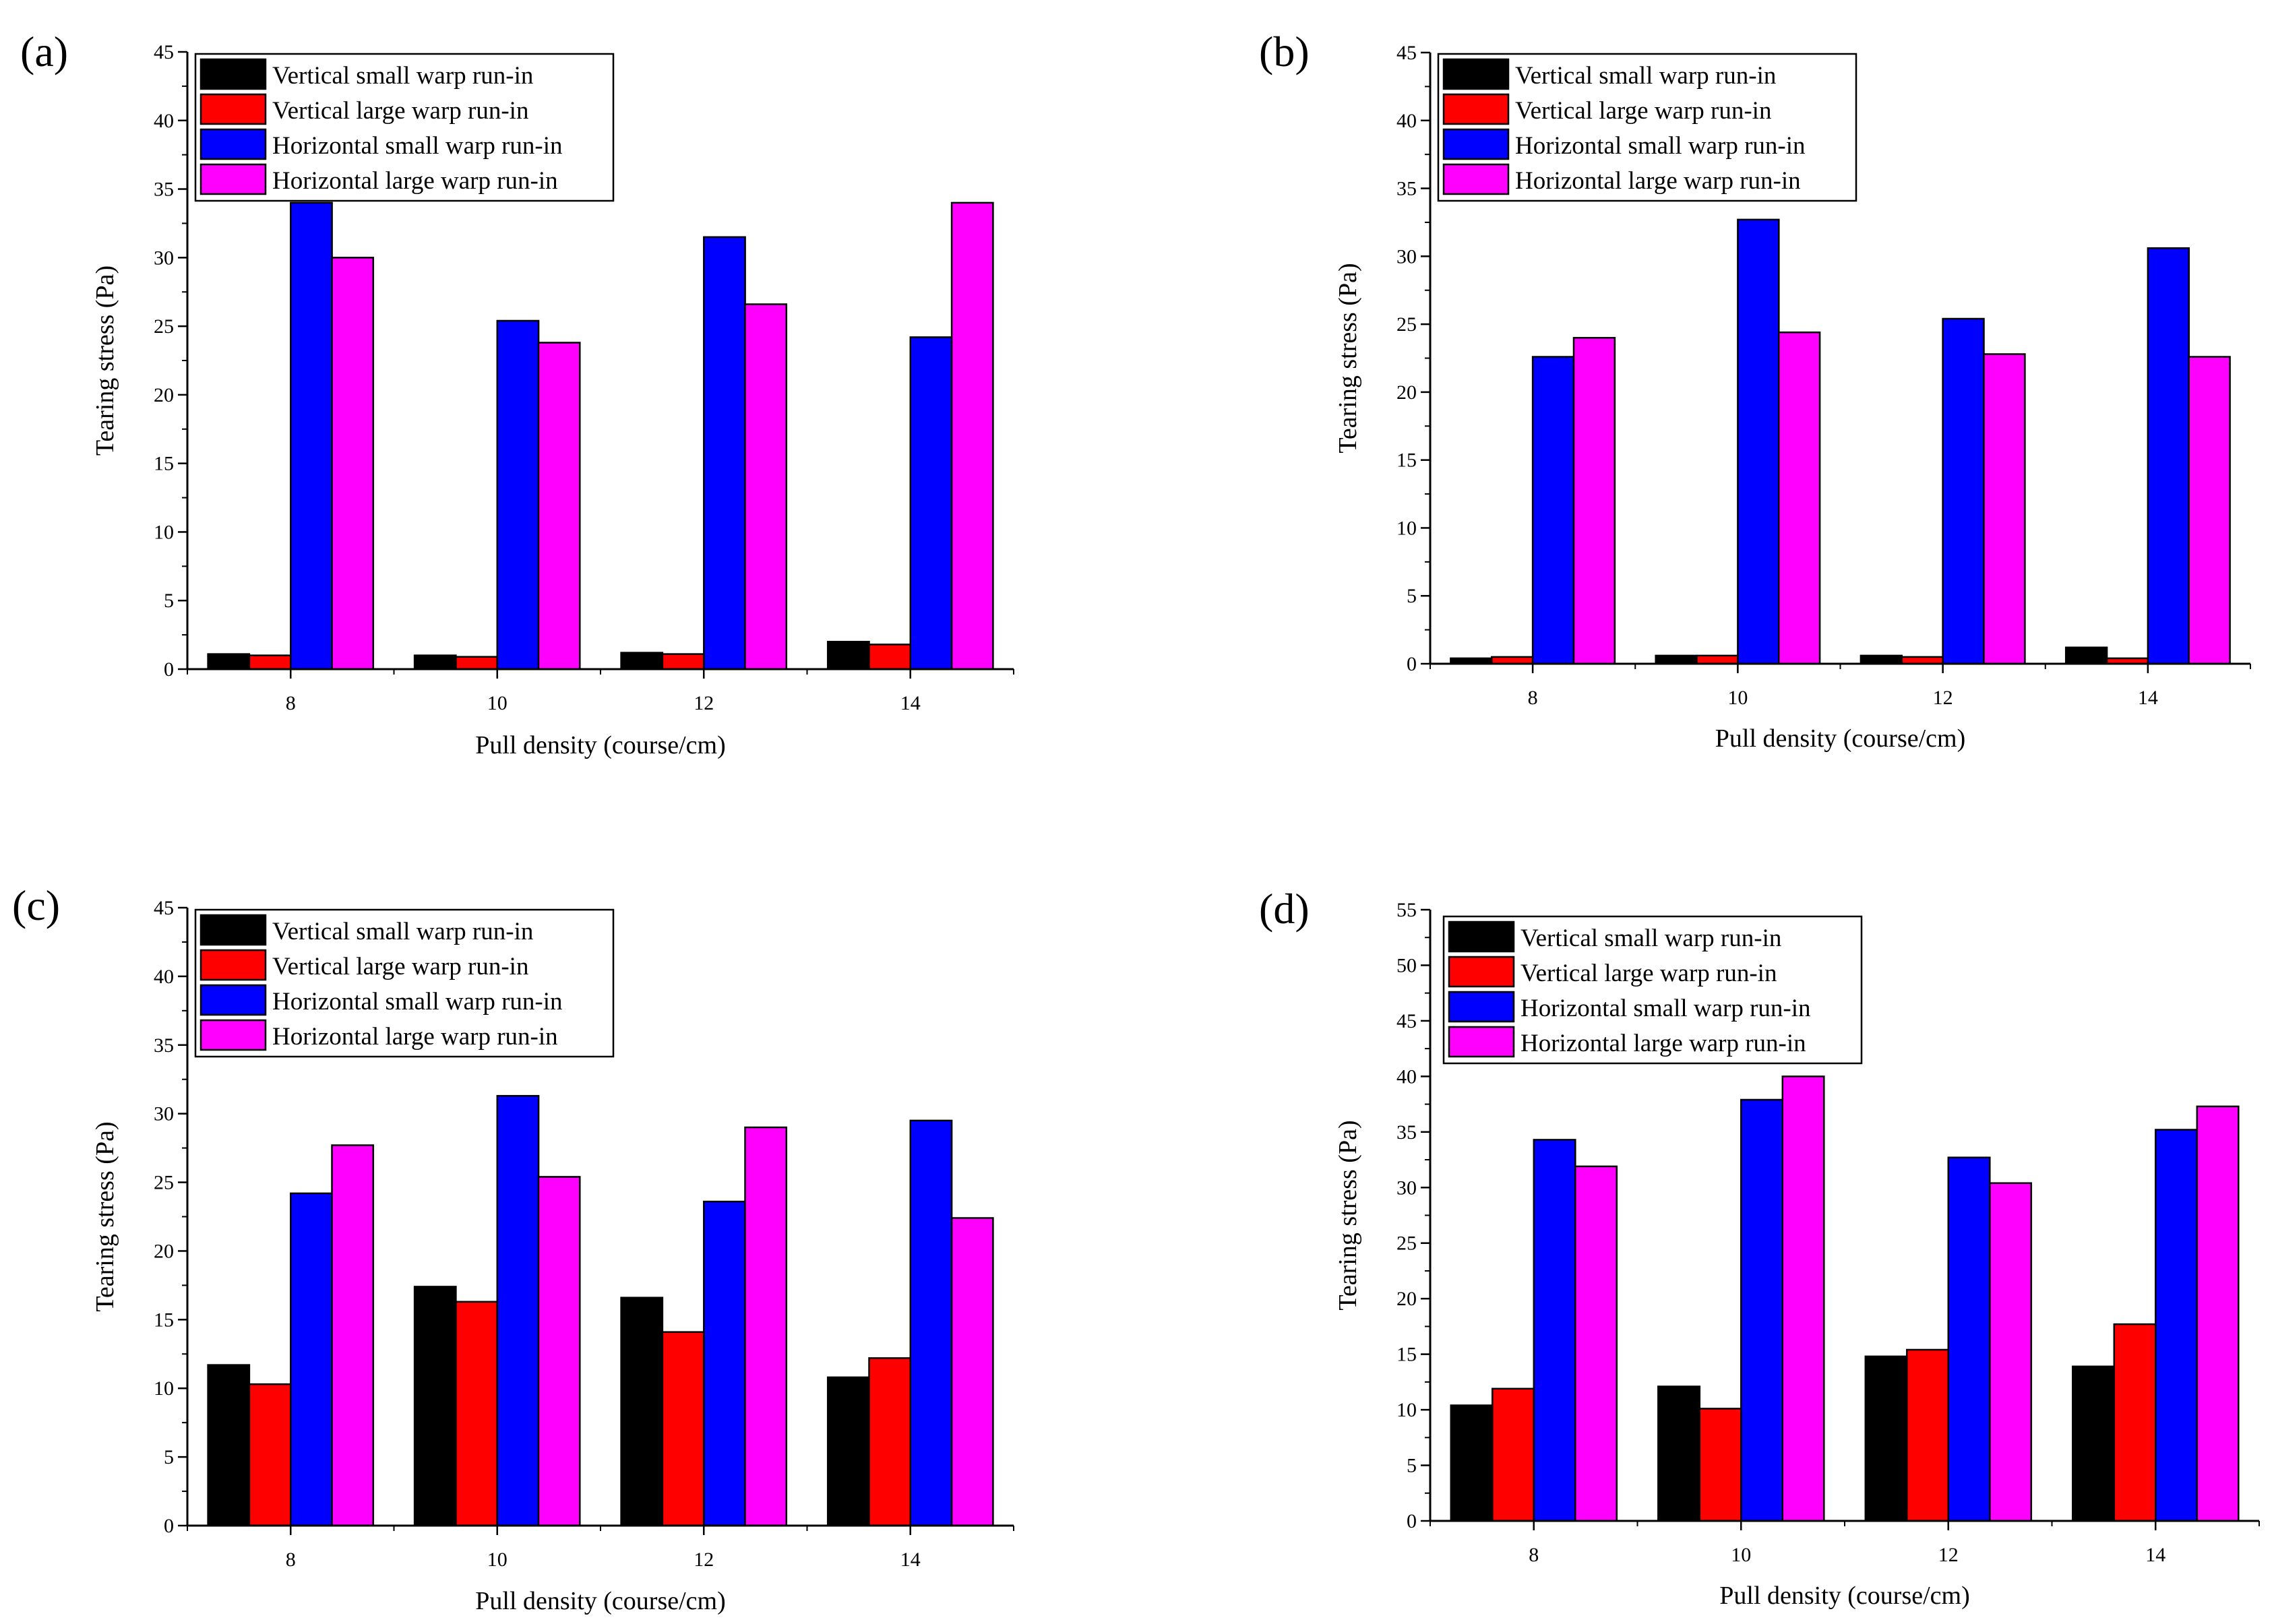 The image size is (2274, 1624). What do you see at coordinates (1406, 528) in the screenshot?
I see `y-tick-label: 10` at bounding box center [1406, 528].